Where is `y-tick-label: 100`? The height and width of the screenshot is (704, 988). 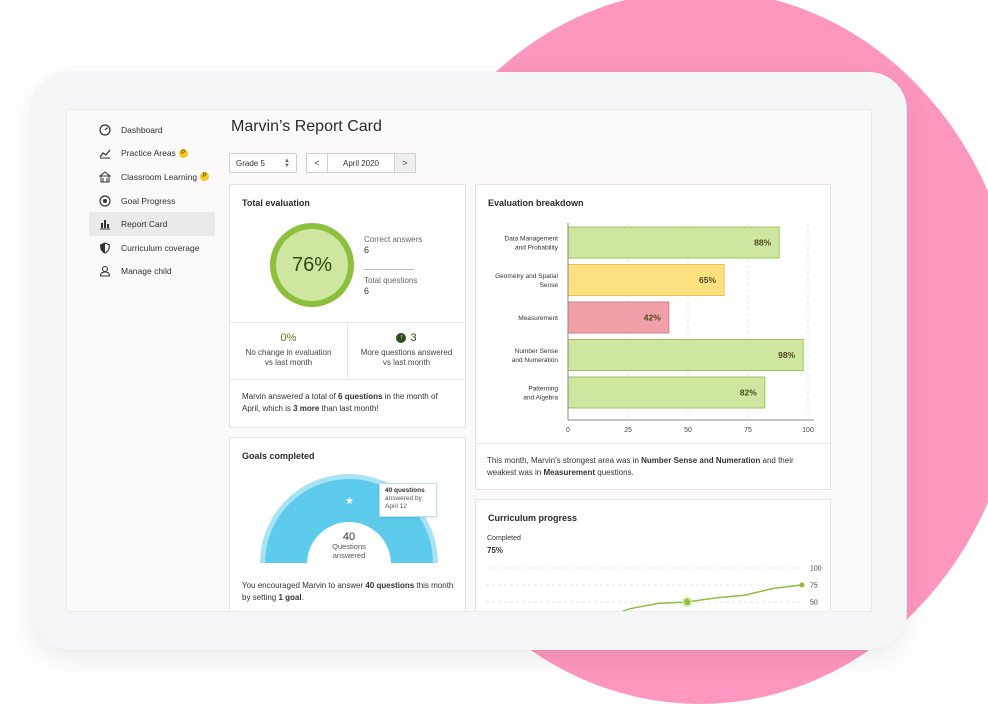 y-tick-label: 100 is located at coordinates (816, 569).